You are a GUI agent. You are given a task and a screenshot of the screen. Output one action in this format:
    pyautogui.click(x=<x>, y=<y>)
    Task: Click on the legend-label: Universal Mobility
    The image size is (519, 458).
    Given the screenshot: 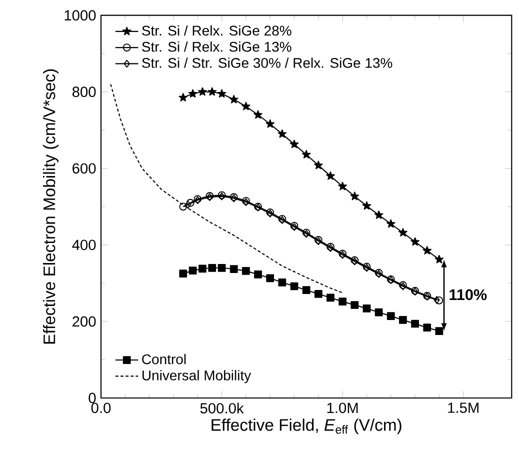 What is the action you would take?
    pyautogui.click(x=197, y=377)
    